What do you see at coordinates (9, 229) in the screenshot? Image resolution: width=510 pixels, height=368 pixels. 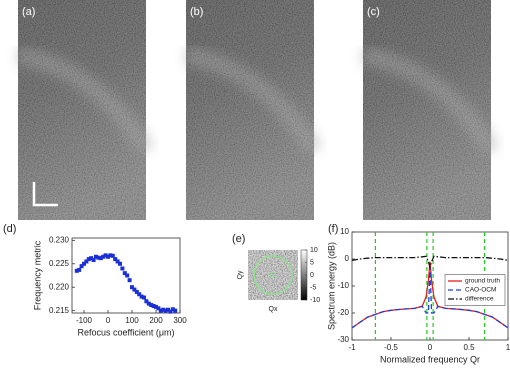 I see `panel-label: (d)` at bounding box center [9, 229].